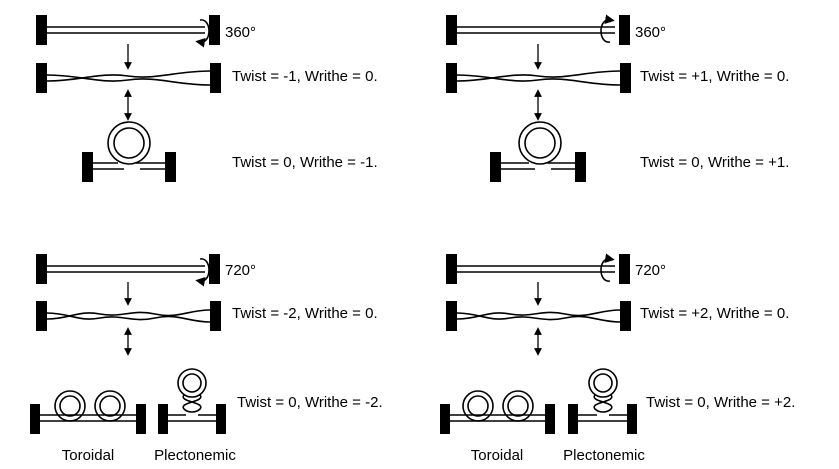  Describe the element at coordinates (714, 162) in the screenshot. I see `writhed-state-label: Twist = 0, Writhe = +1.` at that location.